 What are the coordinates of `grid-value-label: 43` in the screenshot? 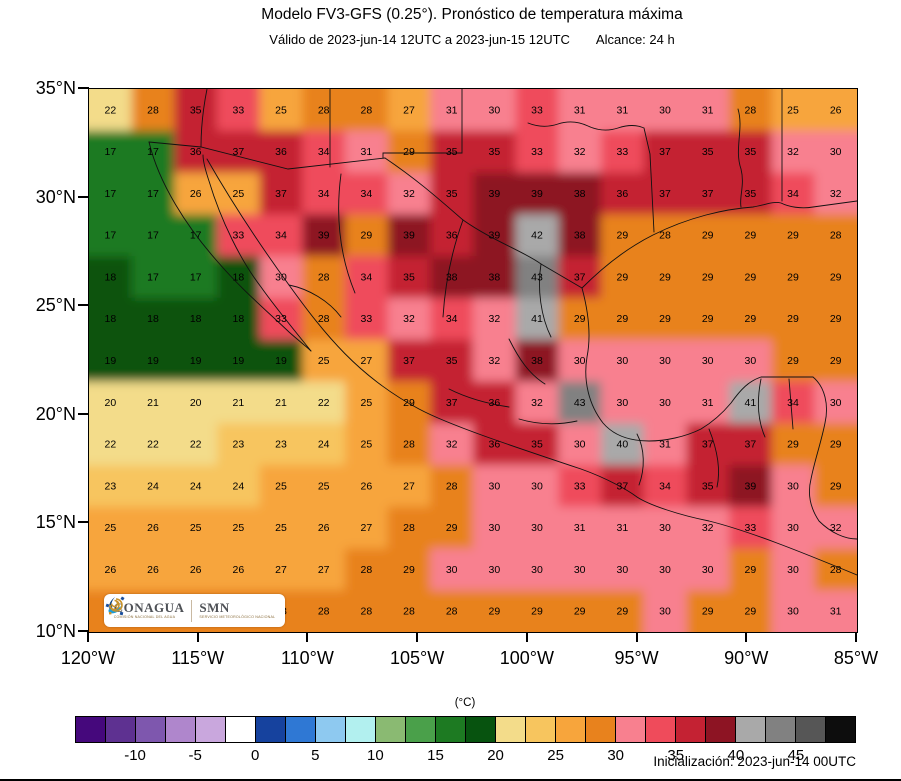 It's located at (580, 403).